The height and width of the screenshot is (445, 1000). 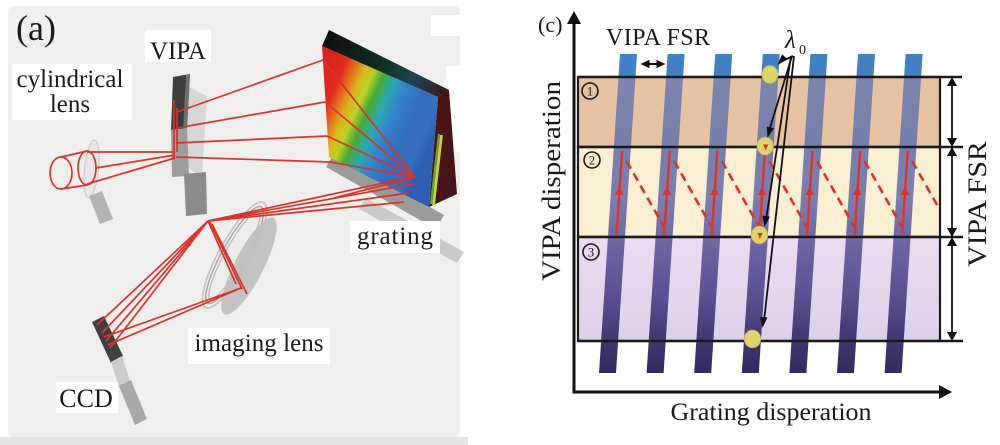 I want to click on svg-text: lens, so click(x=70, y=104).